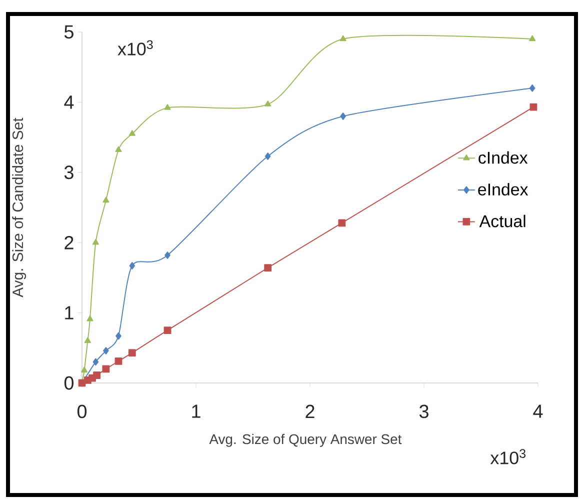 Image resolution: width=581 pixels, height=499 pixels. Describe the element at coordinates (69, 32) in the screenshot. I see `y-tick-label: 5` at that location.